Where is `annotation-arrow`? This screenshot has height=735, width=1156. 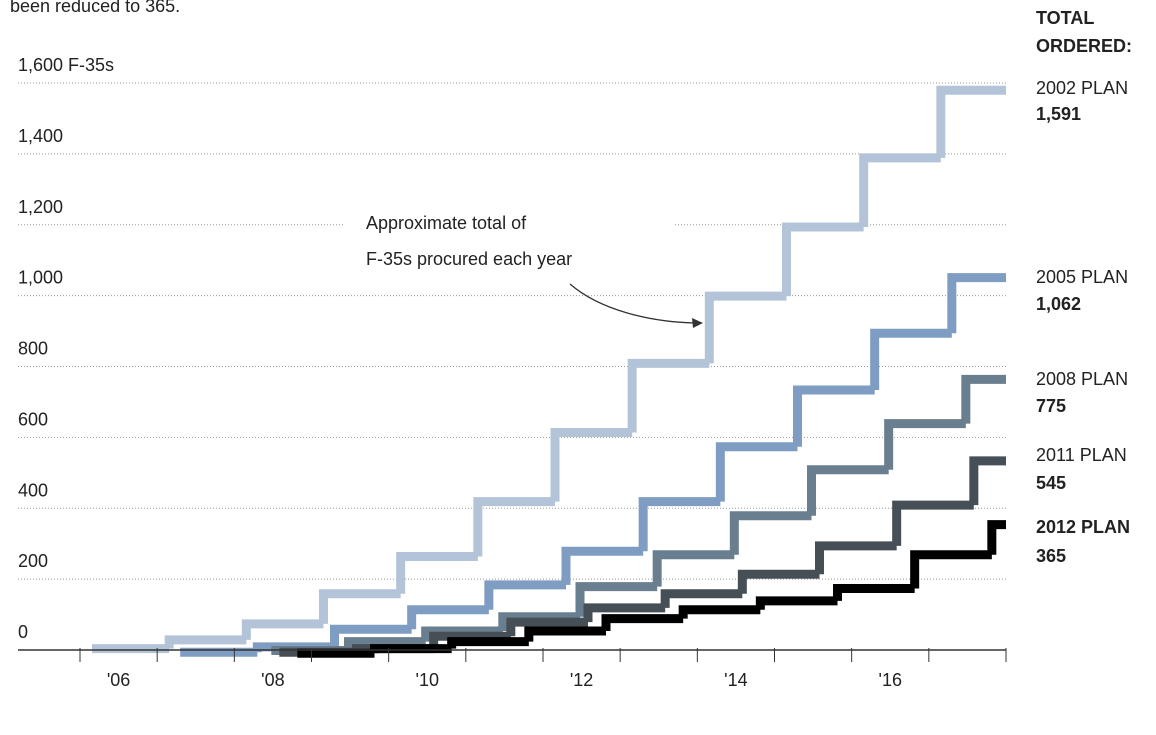
annotation-arrow is located at coordinates (632, 303).